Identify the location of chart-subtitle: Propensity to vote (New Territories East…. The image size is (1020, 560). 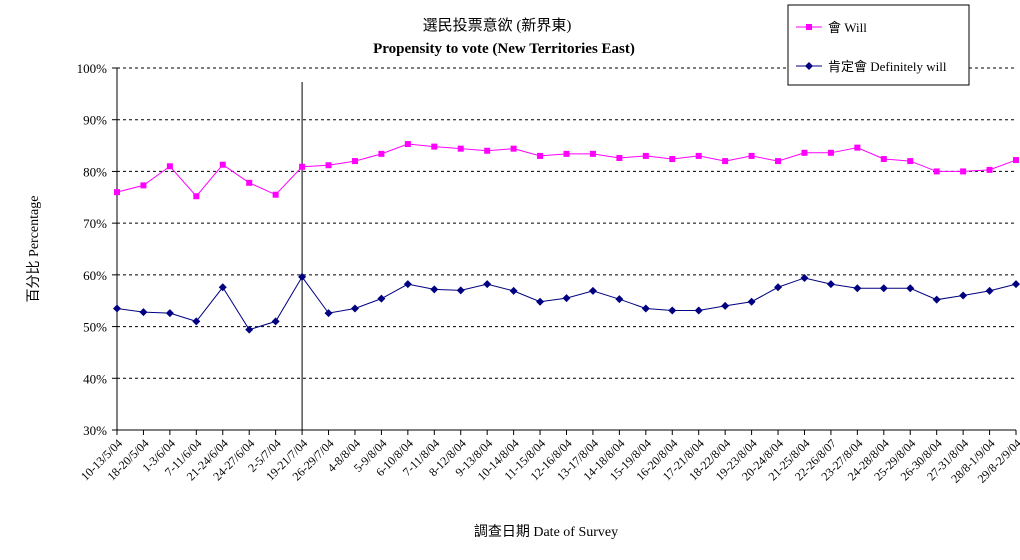
(504, 49).